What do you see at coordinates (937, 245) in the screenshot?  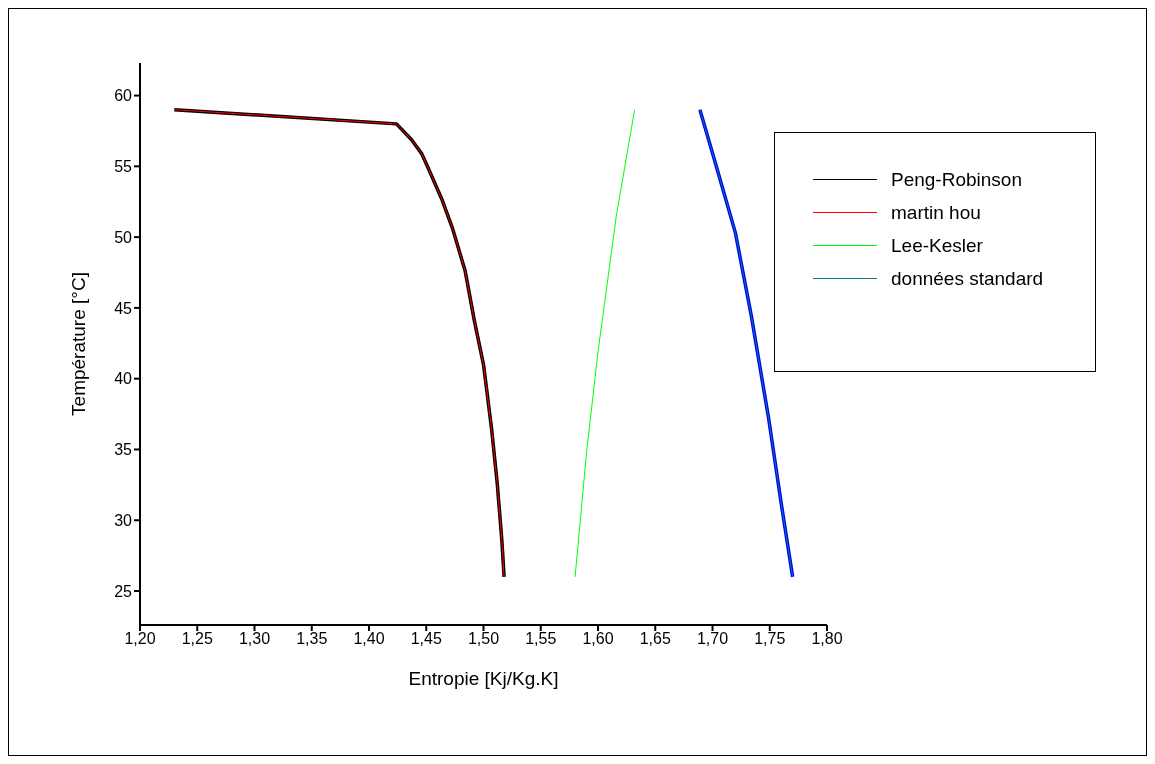 I see `legend-label: Lee-Kesler` at bounding box center [937, 245].